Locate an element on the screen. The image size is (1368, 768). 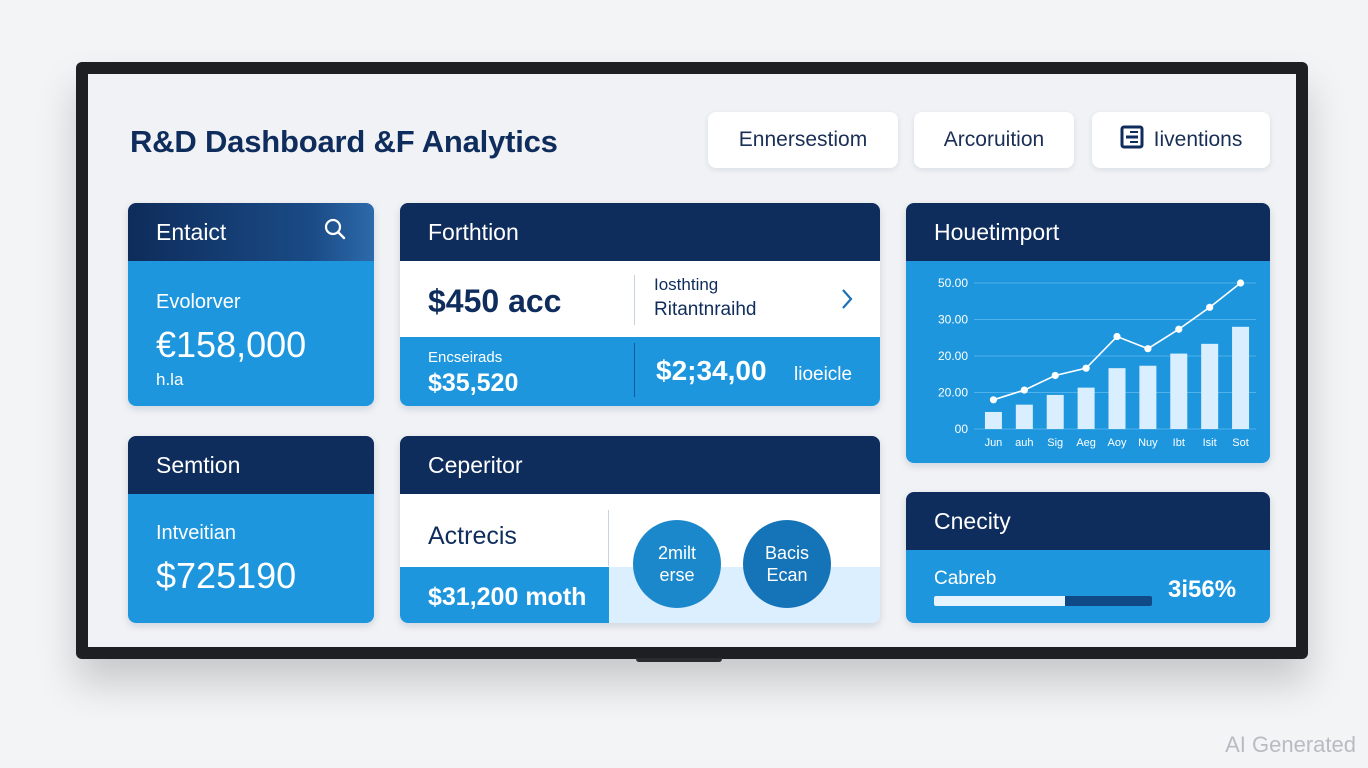
stat-circle-line1: Bacis is located at coordinates (786, 553).